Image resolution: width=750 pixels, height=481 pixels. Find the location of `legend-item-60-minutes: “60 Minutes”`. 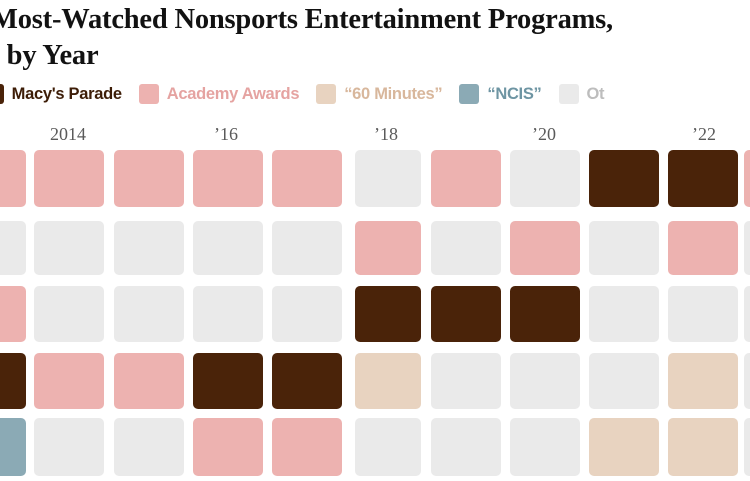

legend-item-60-minutes: “60 Minutes” is located at coordinates (379, 94).